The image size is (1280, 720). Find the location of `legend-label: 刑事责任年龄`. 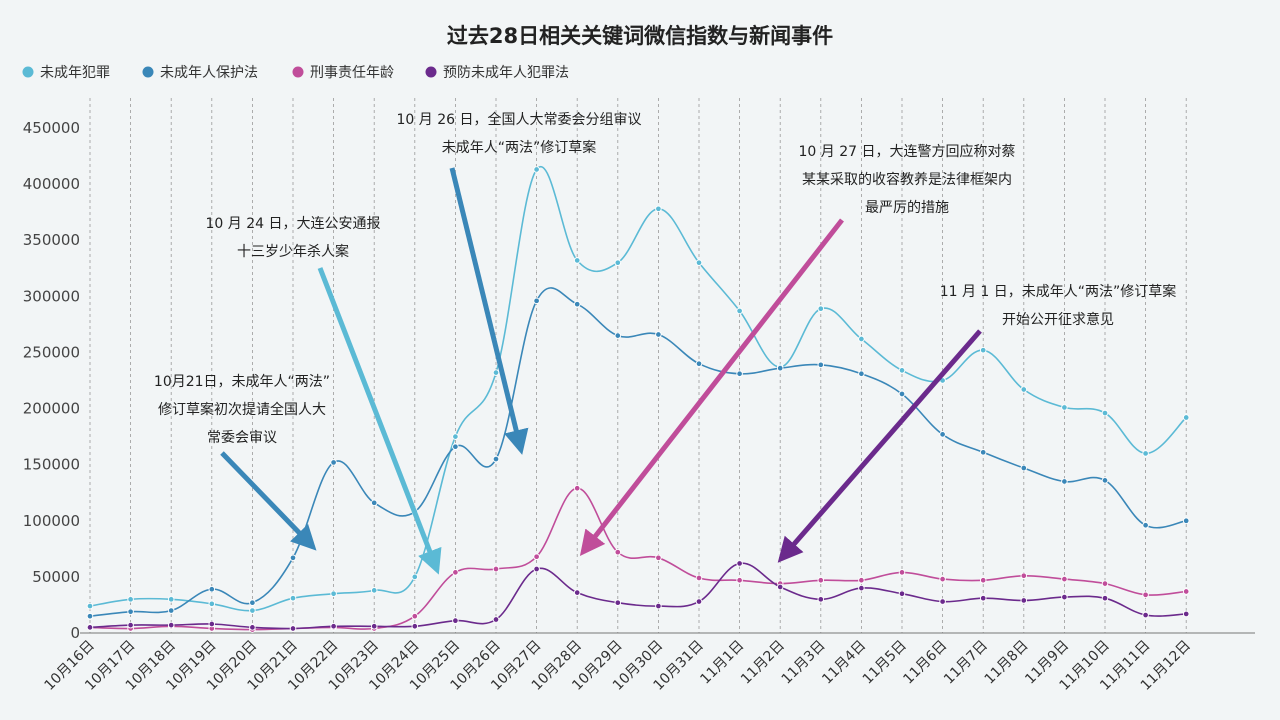

legend-label: 刑事责任年龄 is located at coordinates (352, 73).